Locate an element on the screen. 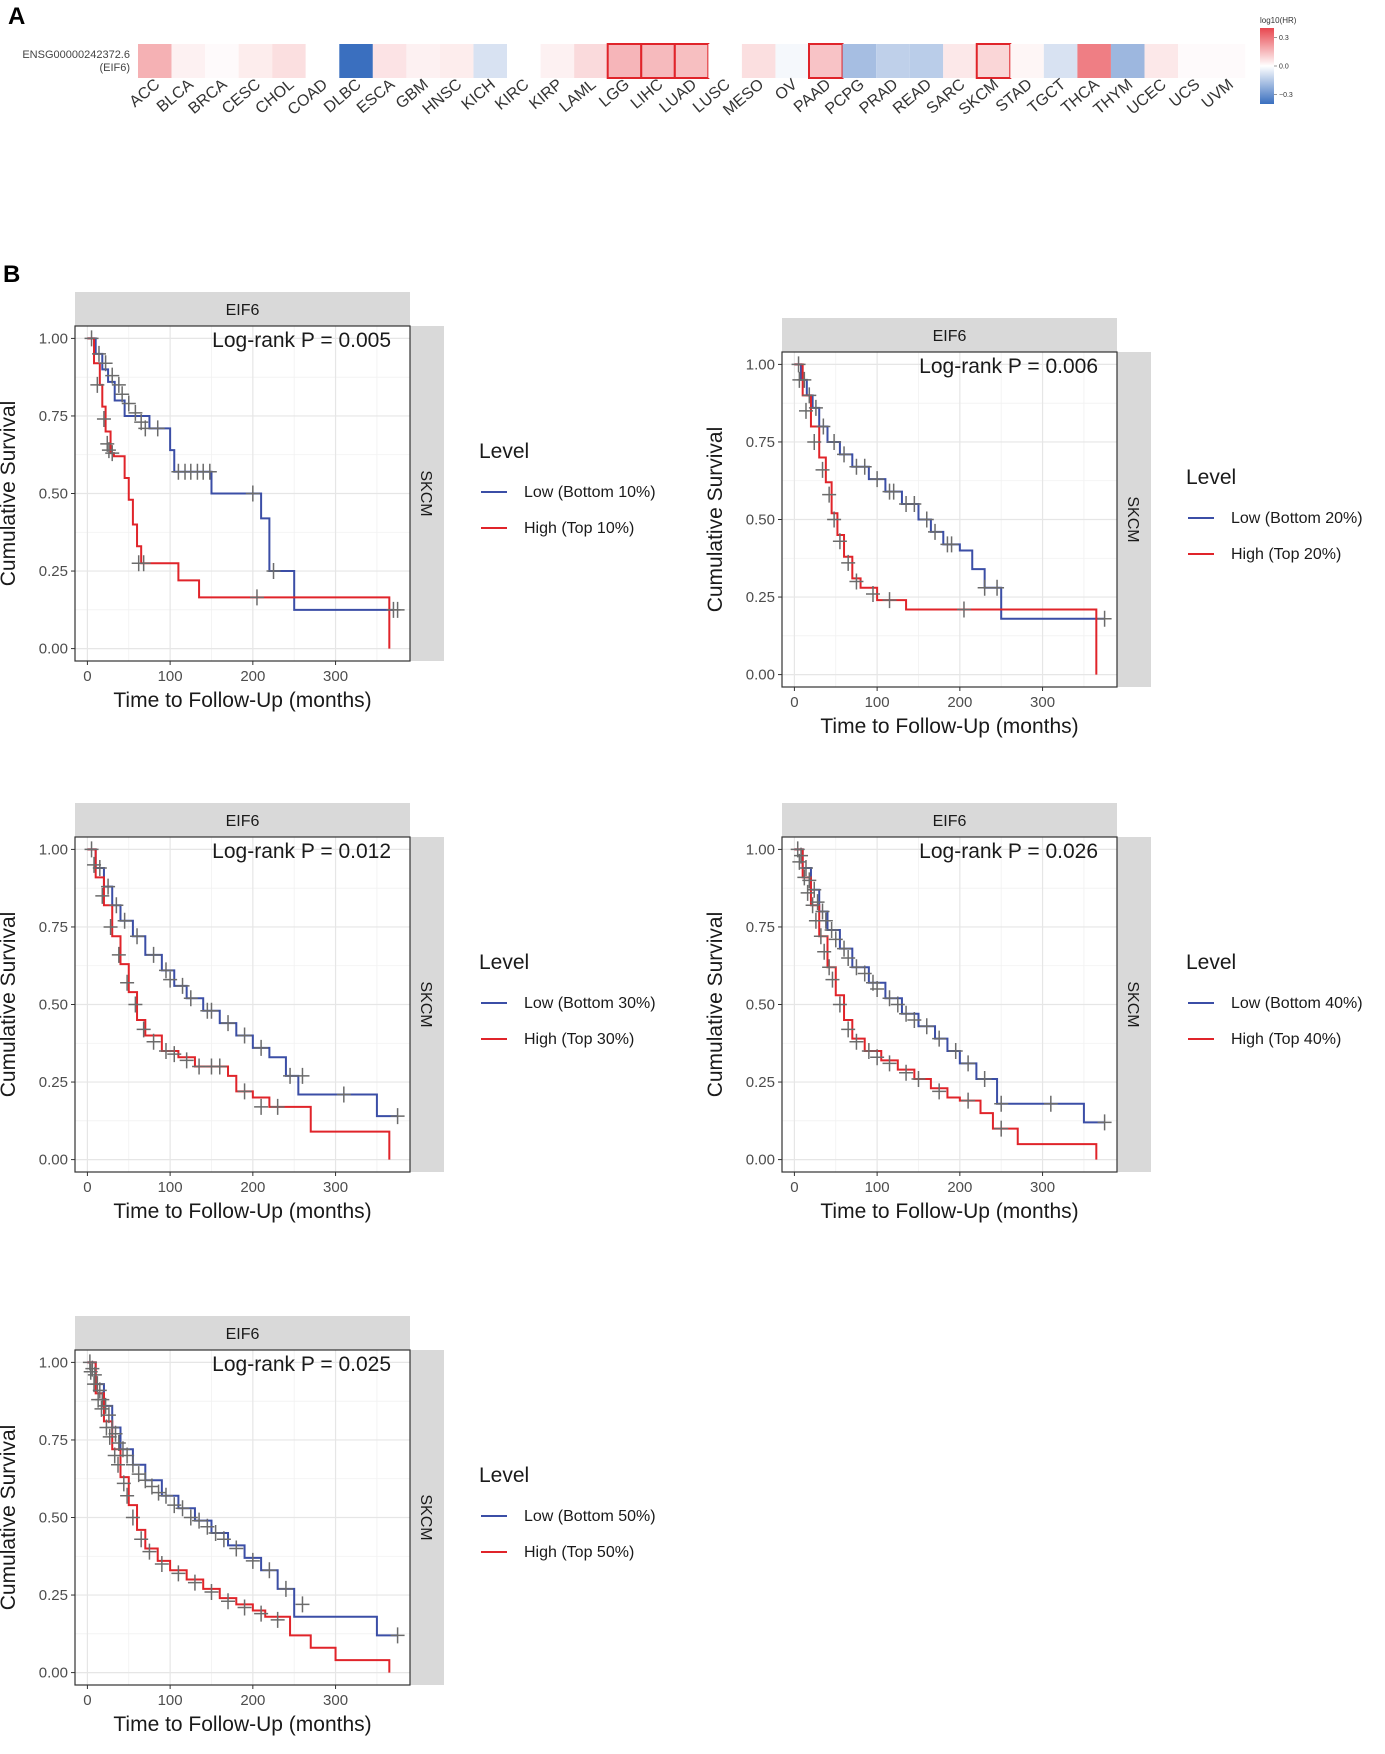 This screenshot has height=1754, width=1385. colorbar-tick-label: −0.3 is located at coordinates (1286, 95).